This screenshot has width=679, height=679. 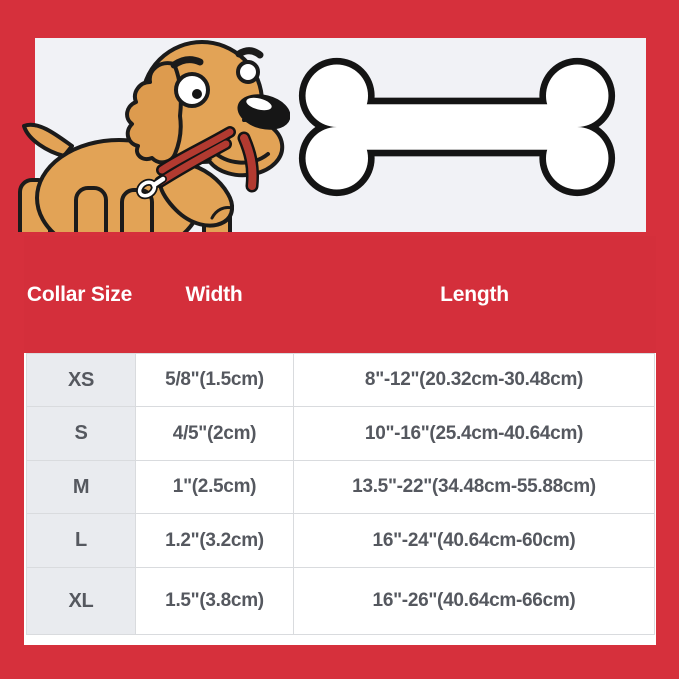 I want to click on cell-width: 5/8"(1.5cm), so click(x=214, y=380).